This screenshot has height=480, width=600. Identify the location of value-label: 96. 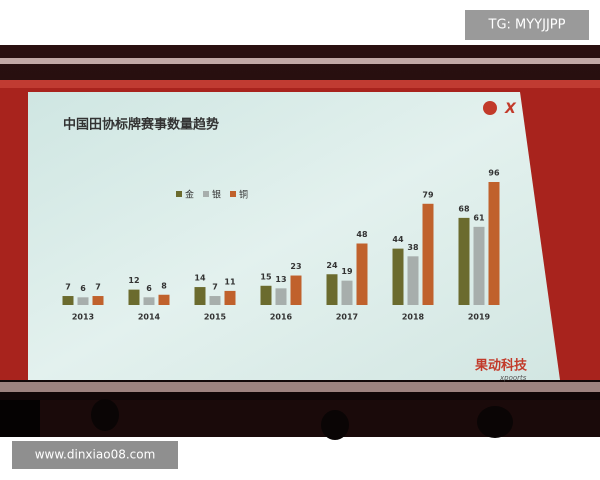
(494, 173).